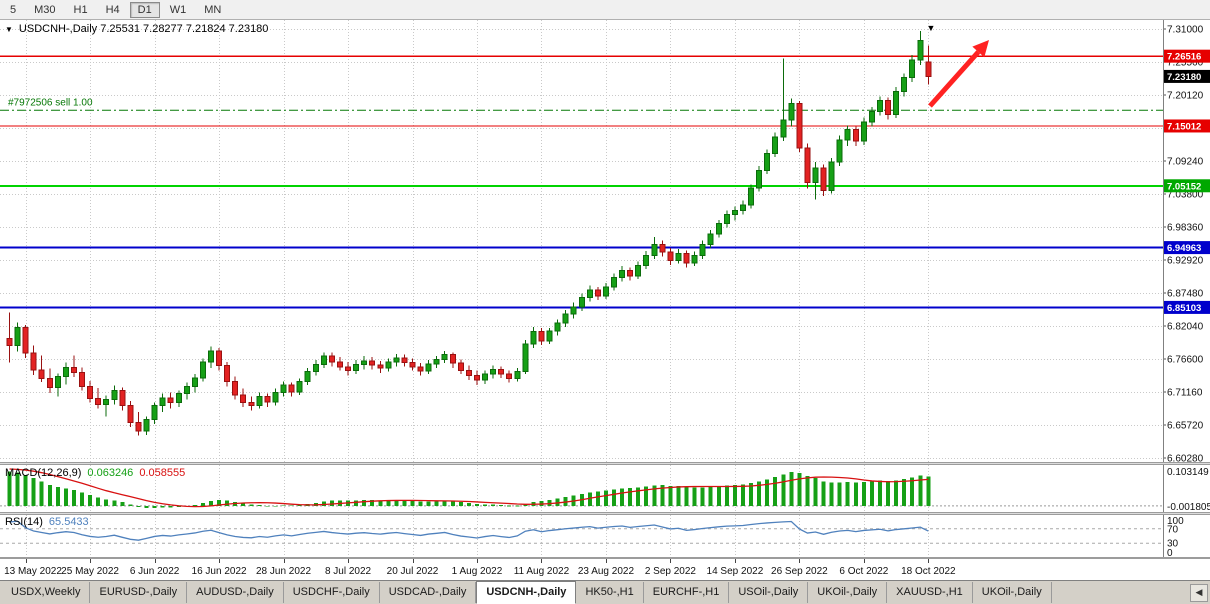 Image resolution: width=1210 pixels, height=604 pixels. What do you see at coordinates (80, 9) in the screenshot?
I see `timeframe-button-h1: H1` at bounding box center [80, 9].